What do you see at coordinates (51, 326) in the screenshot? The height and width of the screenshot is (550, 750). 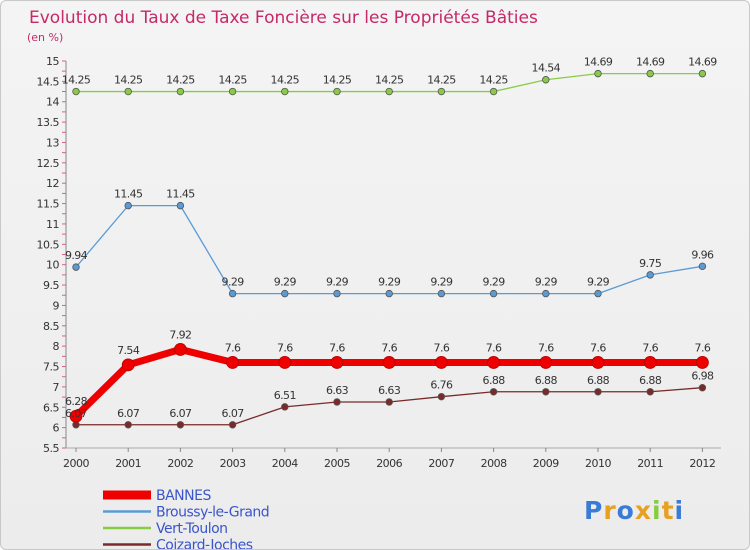 I see `y-tick-label: 8.5` at bounding box center [51, 326].